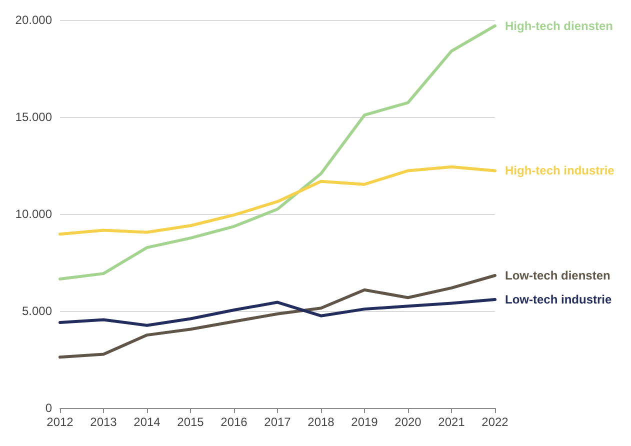 Image resolution: width=631 pixels, height=446 pixels. Describe the element at coordinates (48, 408) in the screenshot. I see `y-tick-label: 0` at that location.